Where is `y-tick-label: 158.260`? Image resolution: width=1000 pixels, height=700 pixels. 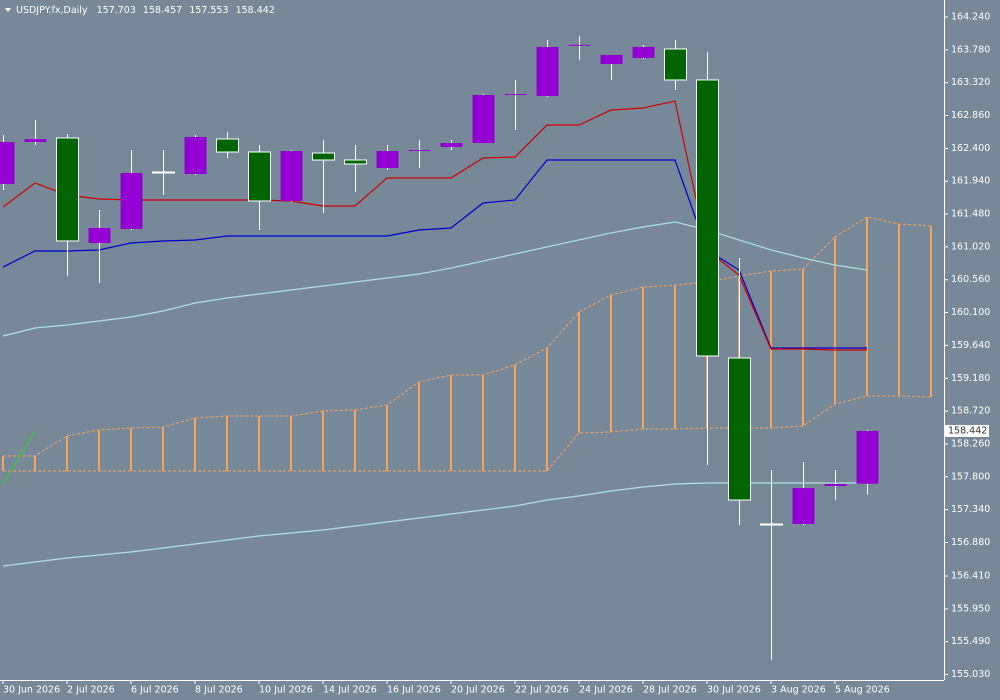 y-tick-label: 158.260 is located at coordinates (970, 443).